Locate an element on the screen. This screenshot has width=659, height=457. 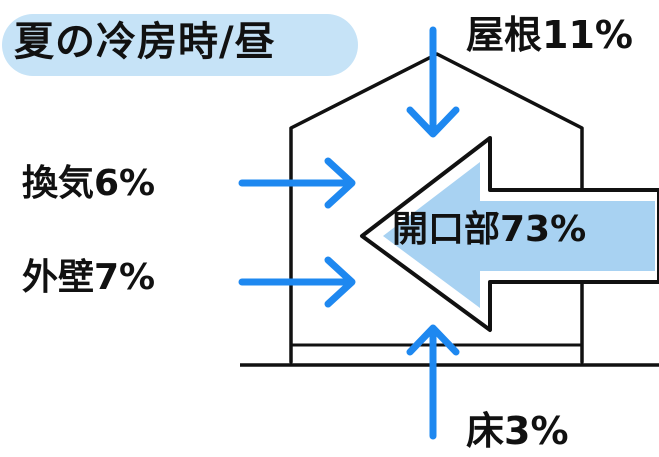
floor-arrow-head is located at coordinates (433, 340).